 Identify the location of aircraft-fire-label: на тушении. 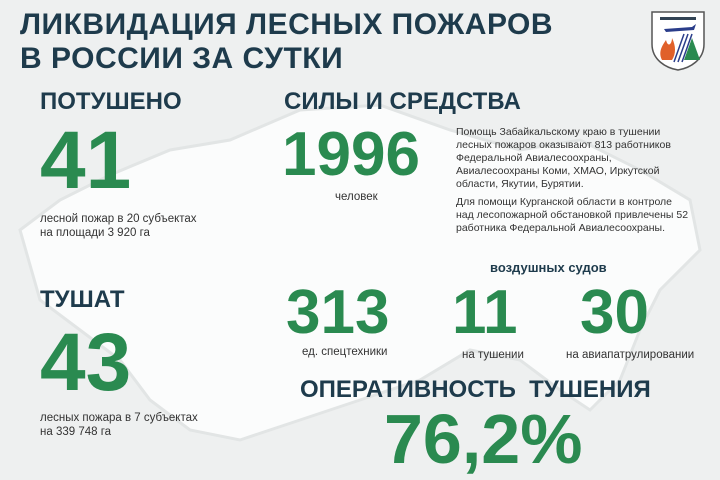
(493, 355).